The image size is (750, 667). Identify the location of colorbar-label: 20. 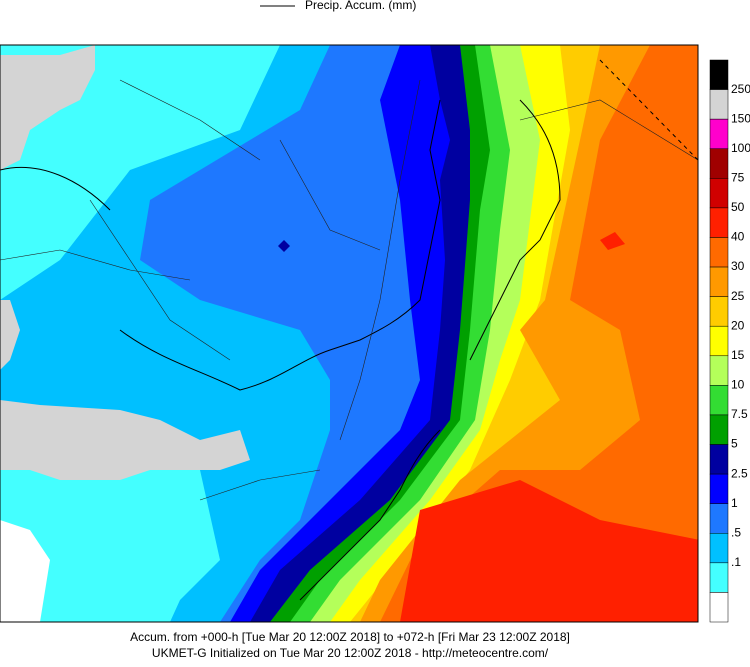
(738, 325).